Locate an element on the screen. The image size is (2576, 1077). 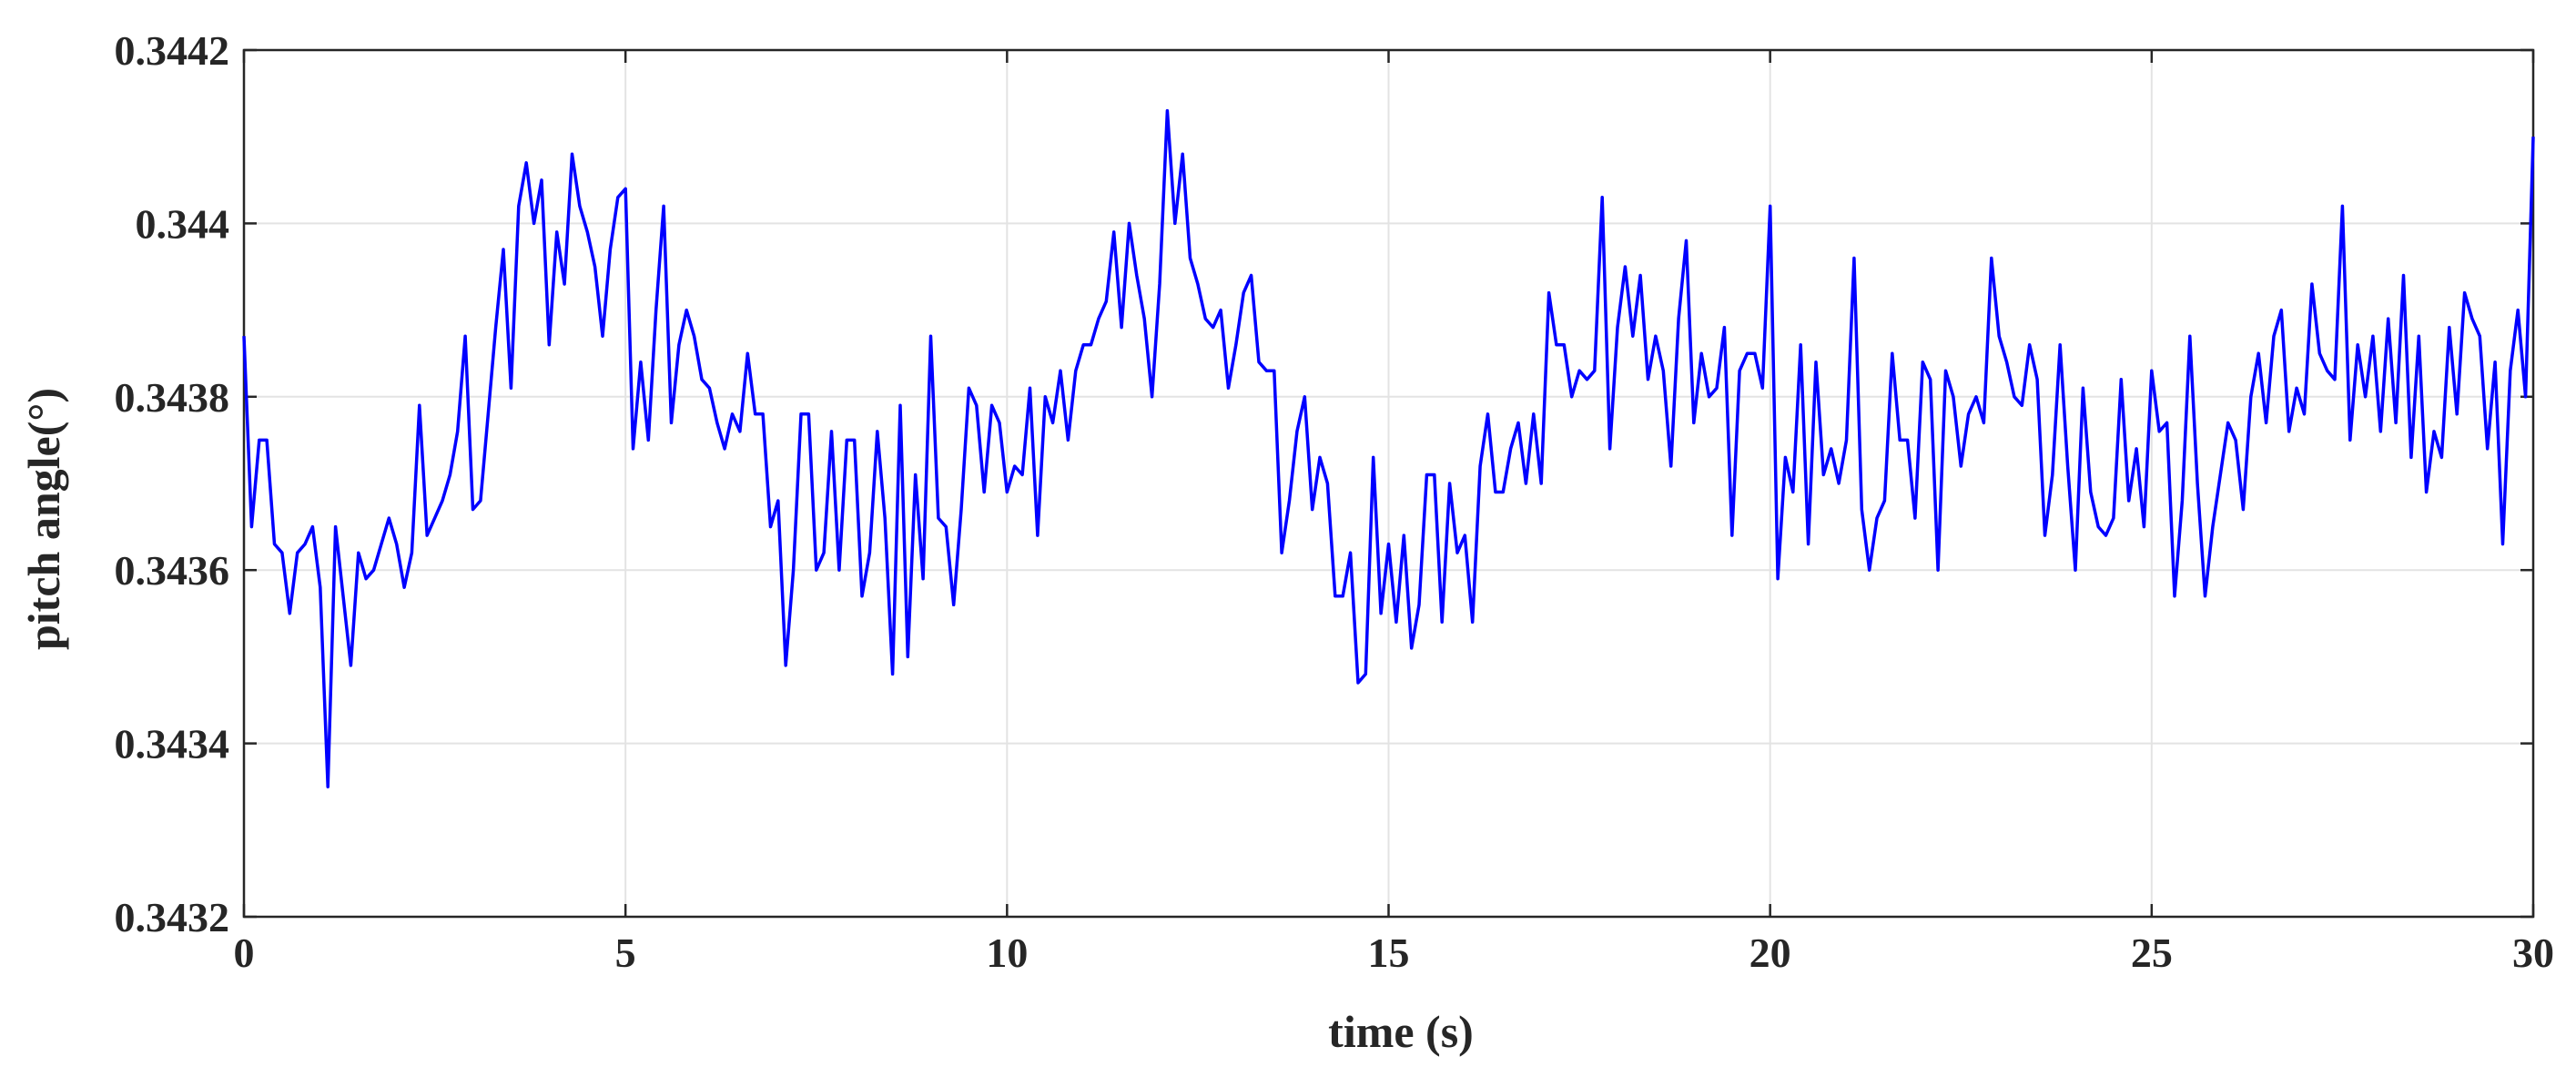
x-tick-label: 25 is located at coordinates (2152, 953).